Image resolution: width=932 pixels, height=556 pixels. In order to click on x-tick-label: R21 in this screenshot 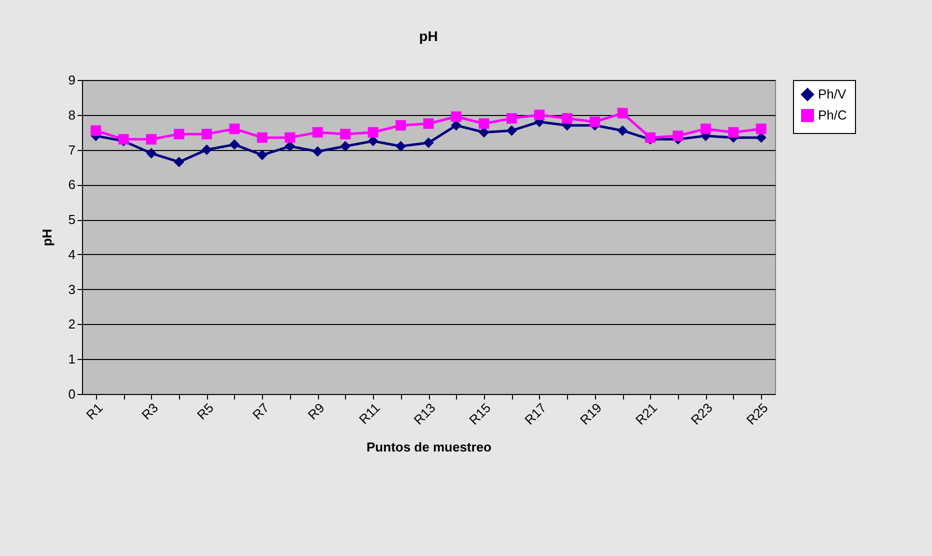, I will do `click(646, 414)`.